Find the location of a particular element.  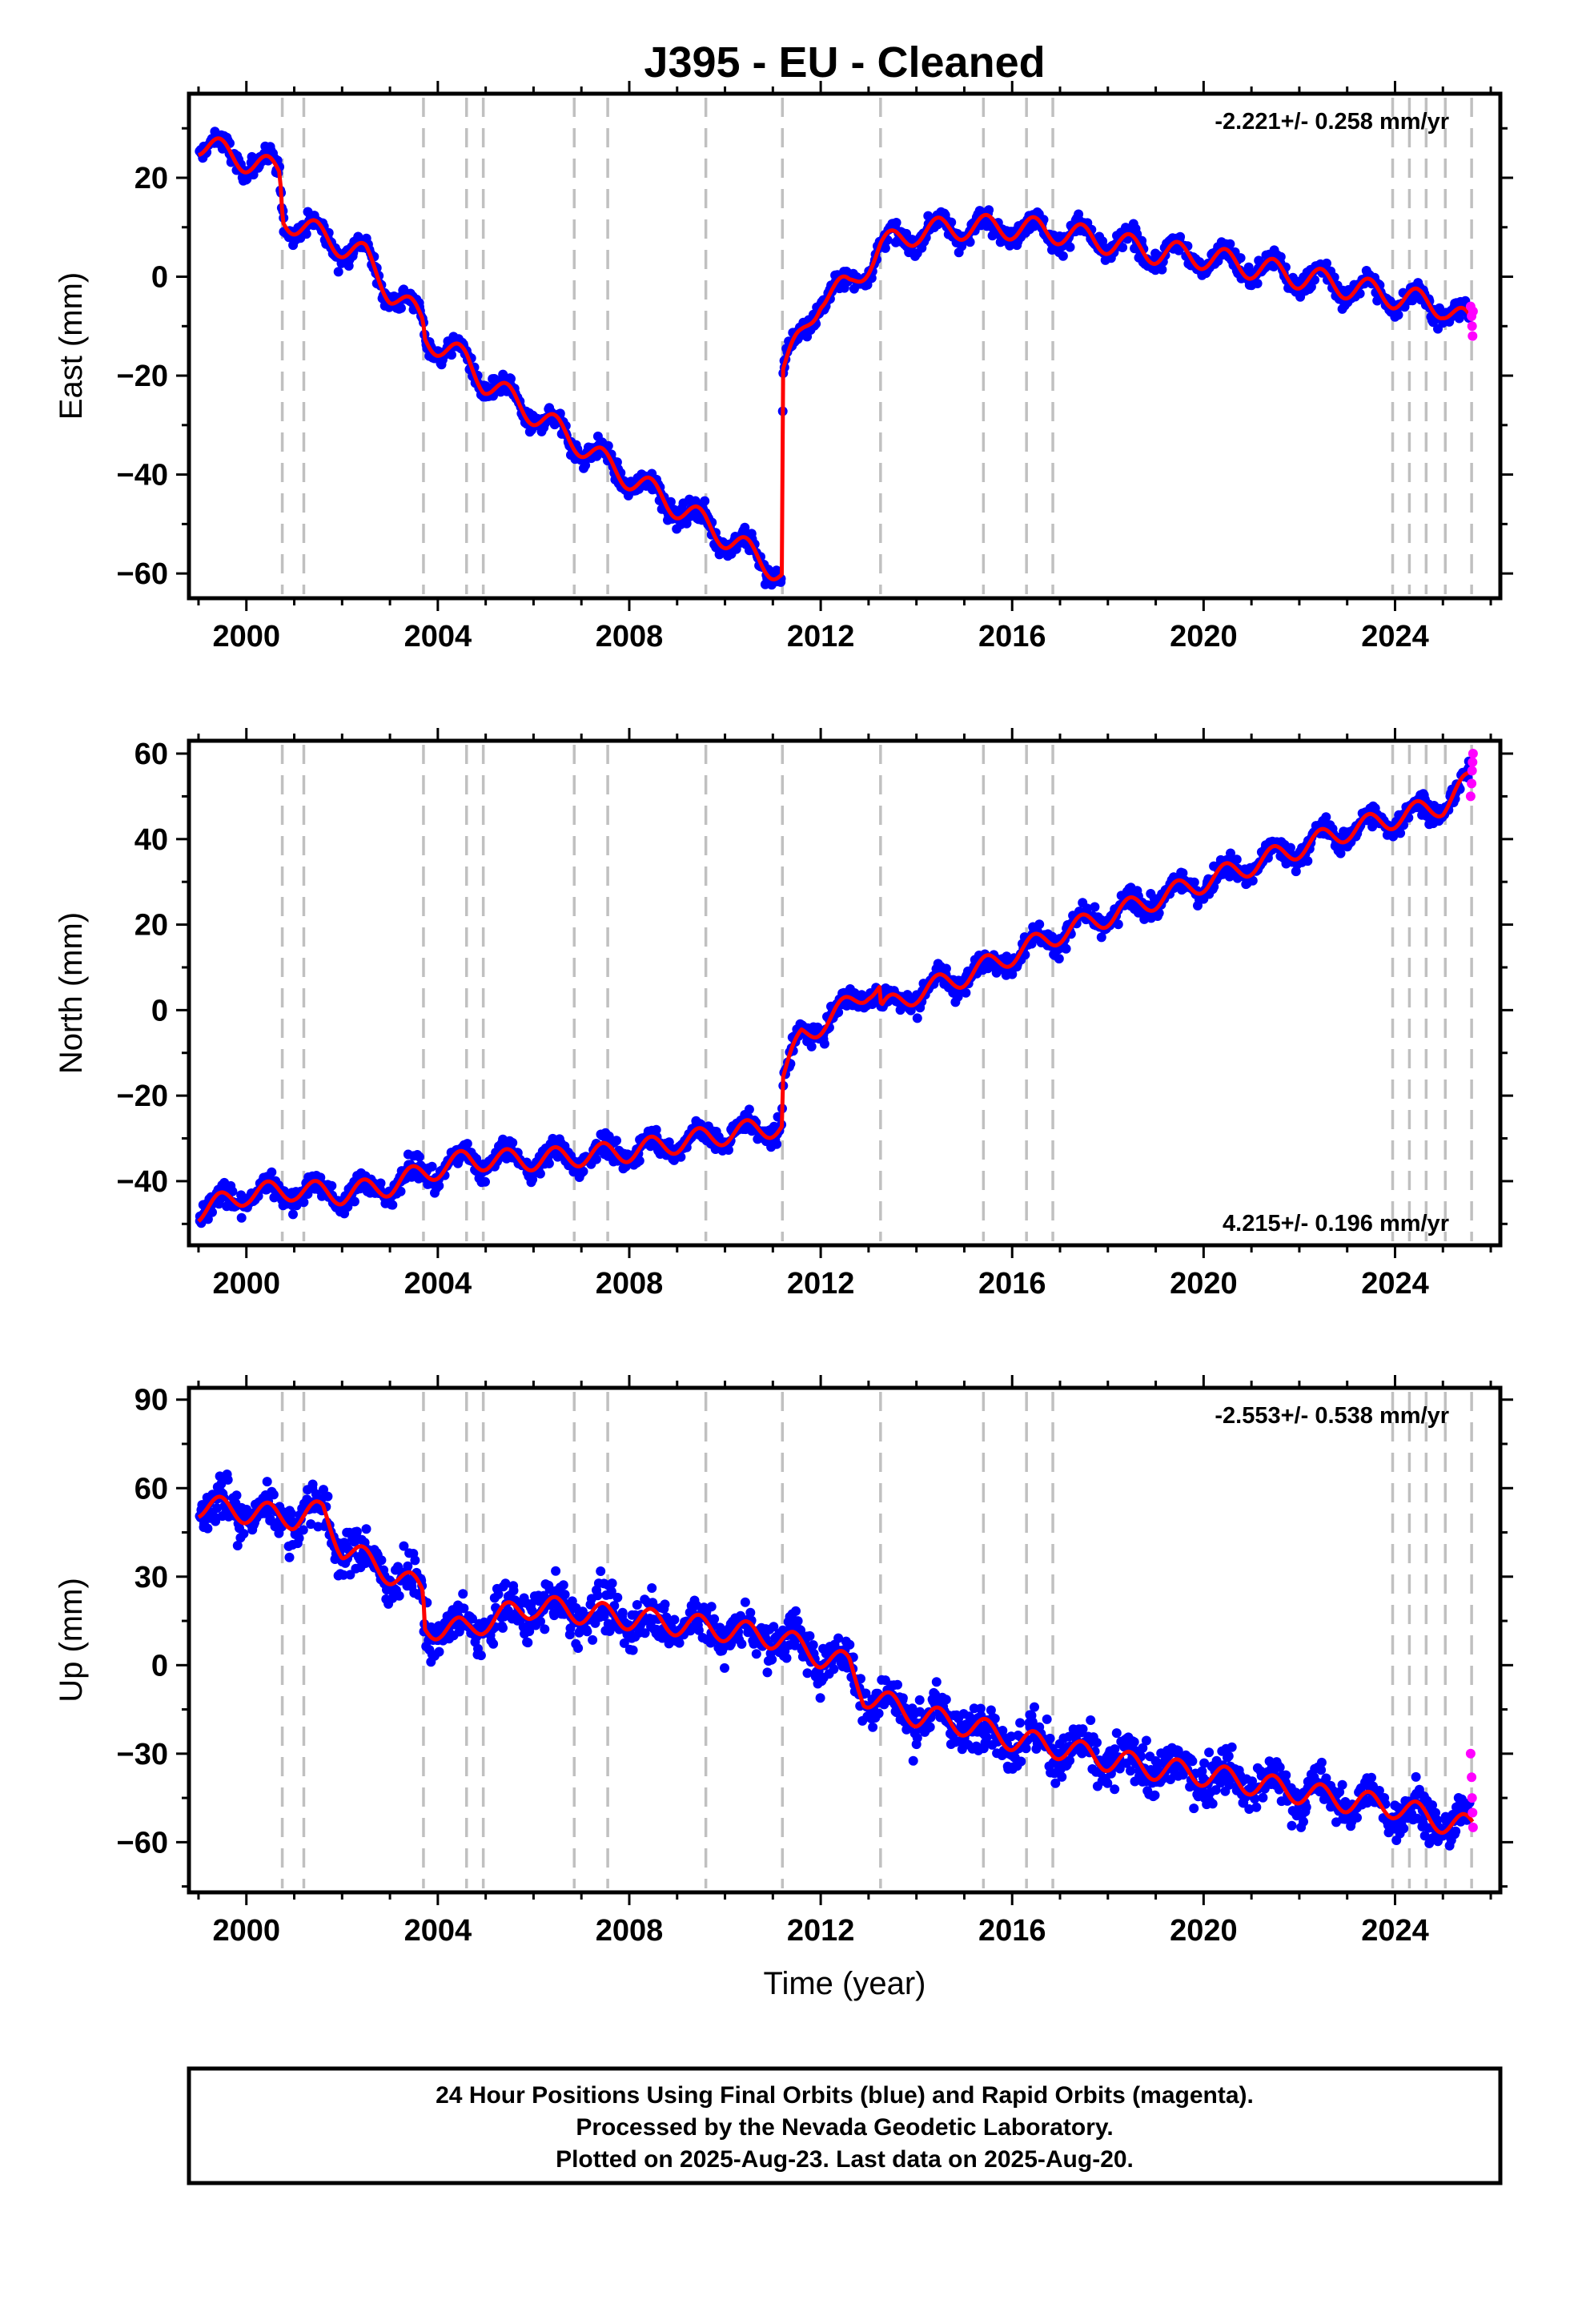

final-orbit-points is located at coordinates (835, 1660).